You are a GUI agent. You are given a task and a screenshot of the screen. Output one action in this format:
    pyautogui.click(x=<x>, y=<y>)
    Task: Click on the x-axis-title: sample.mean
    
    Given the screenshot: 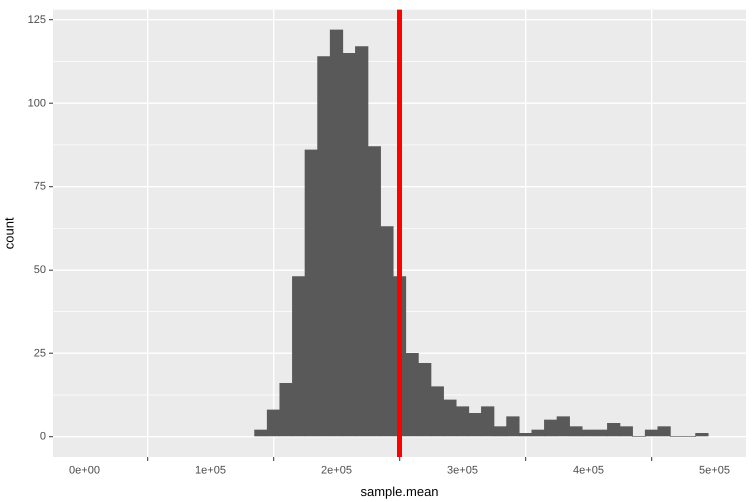 What is the action you would take?
    pyautogui.click(x=399, y=491)
    